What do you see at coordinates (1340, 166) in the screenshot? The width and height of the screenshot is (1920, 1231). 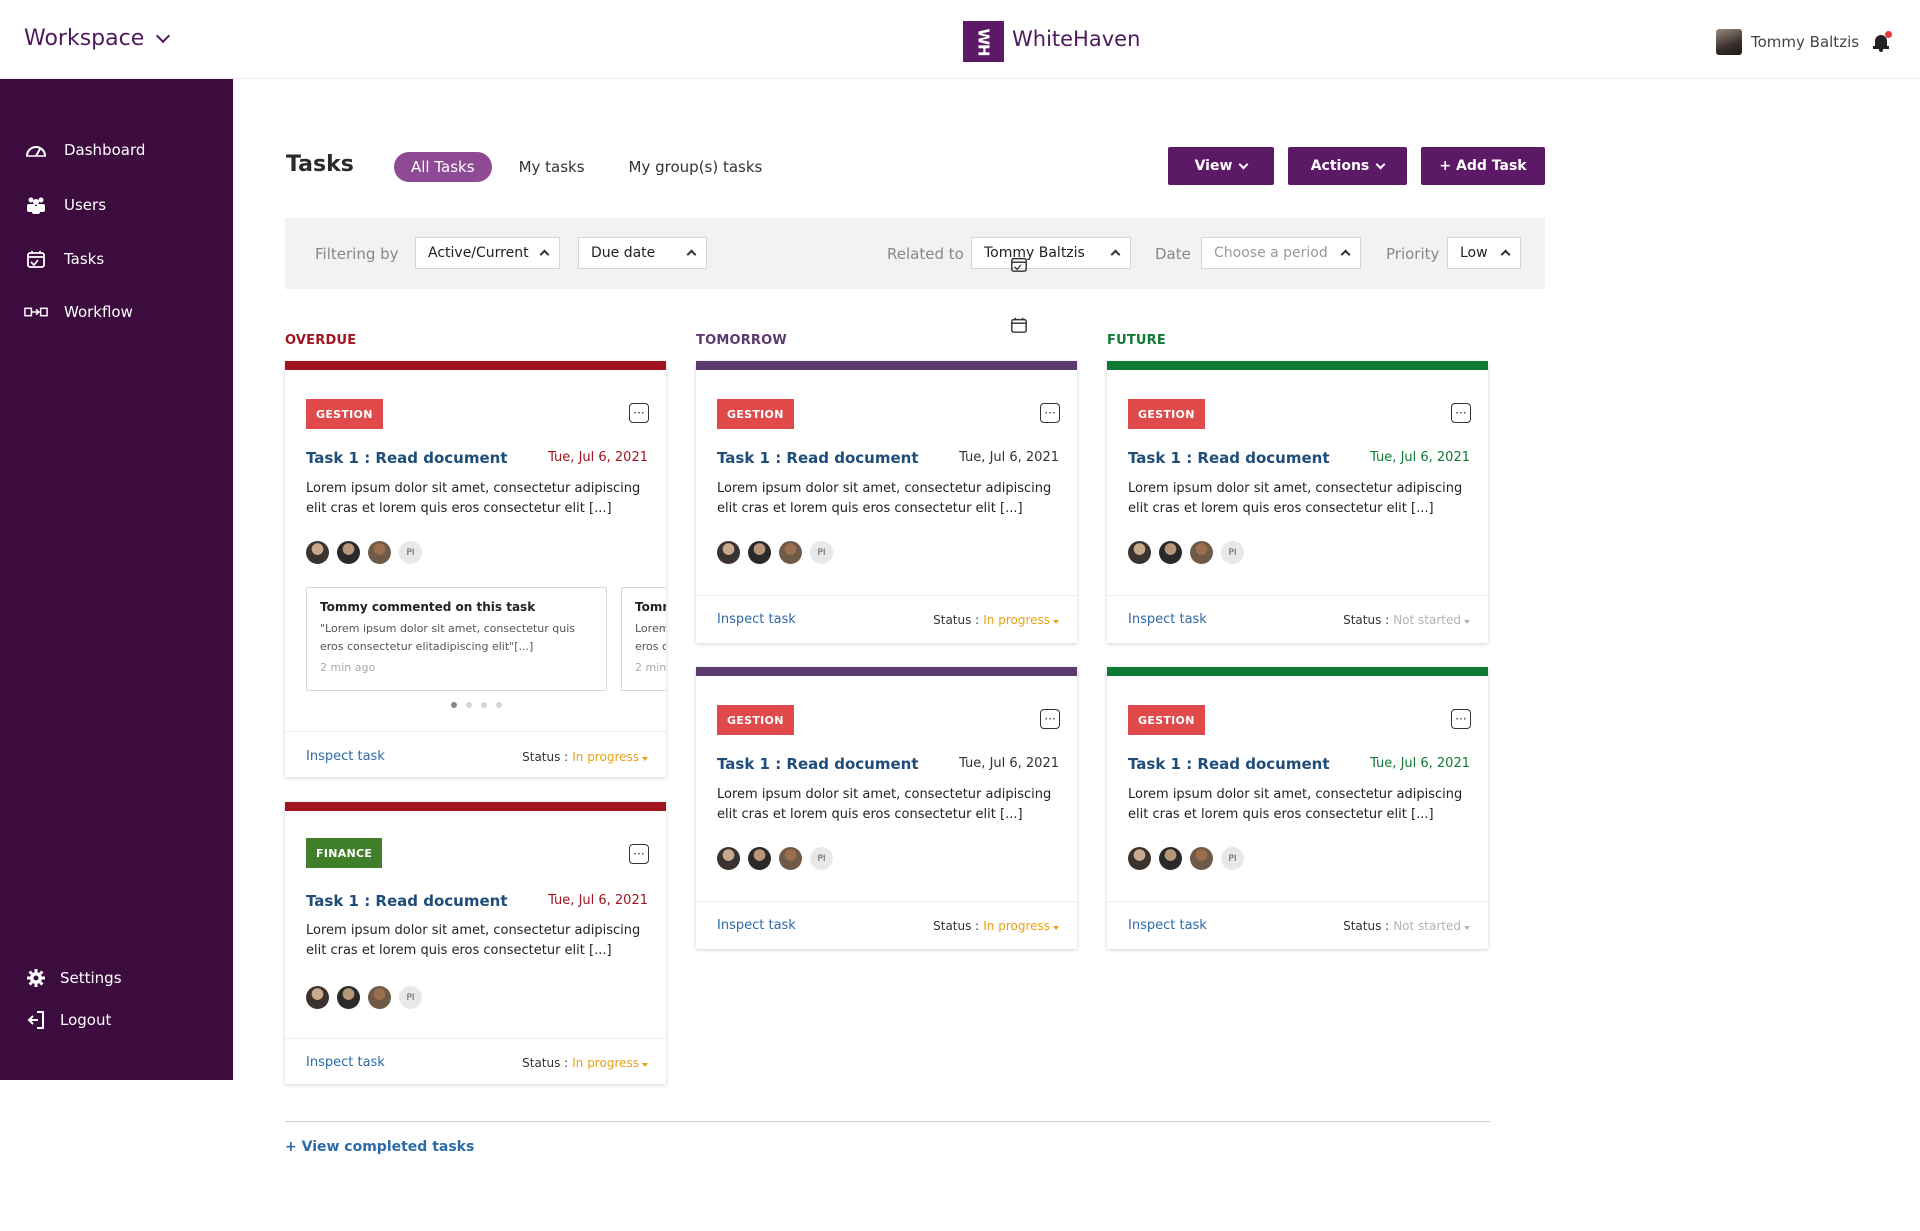 I see `actions-button-label: Actions` at bounding box center [1340, 166].